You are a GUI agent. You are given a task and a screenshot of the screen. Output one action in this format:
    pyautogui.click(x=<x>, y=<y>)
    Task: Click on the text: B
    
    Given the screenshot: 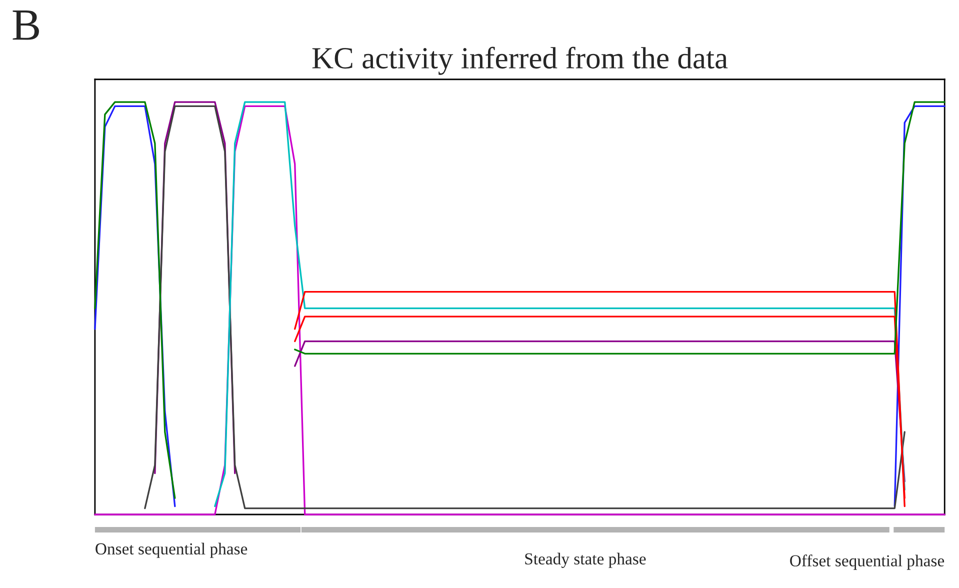 What is the action you would take?
    pyautogui.click(x=25, y=25)
    